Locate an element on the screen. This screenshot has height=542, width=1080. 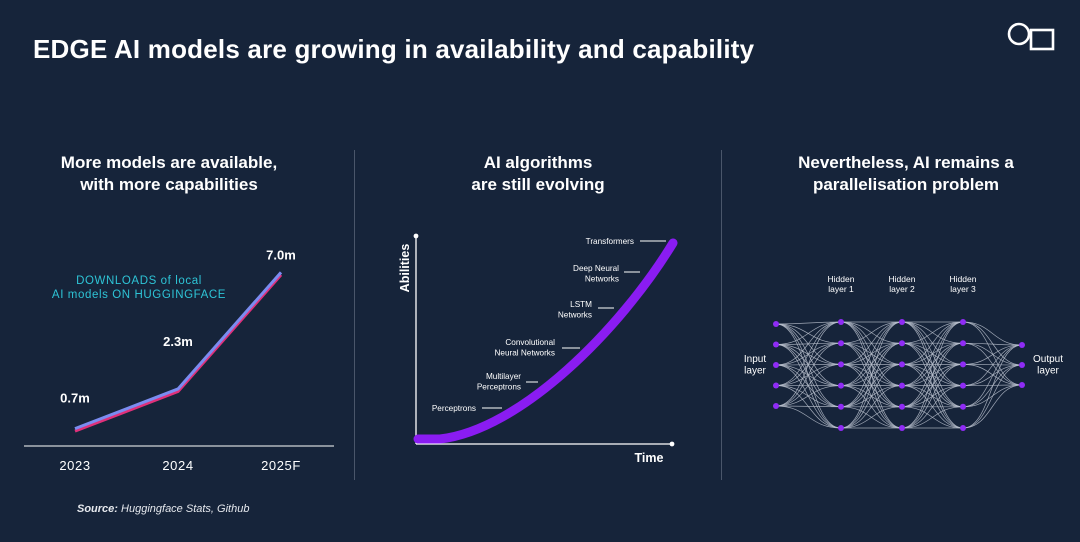
panel-title-algorithms: AI algorithms are still evolving is located at coordinates (538, 174).